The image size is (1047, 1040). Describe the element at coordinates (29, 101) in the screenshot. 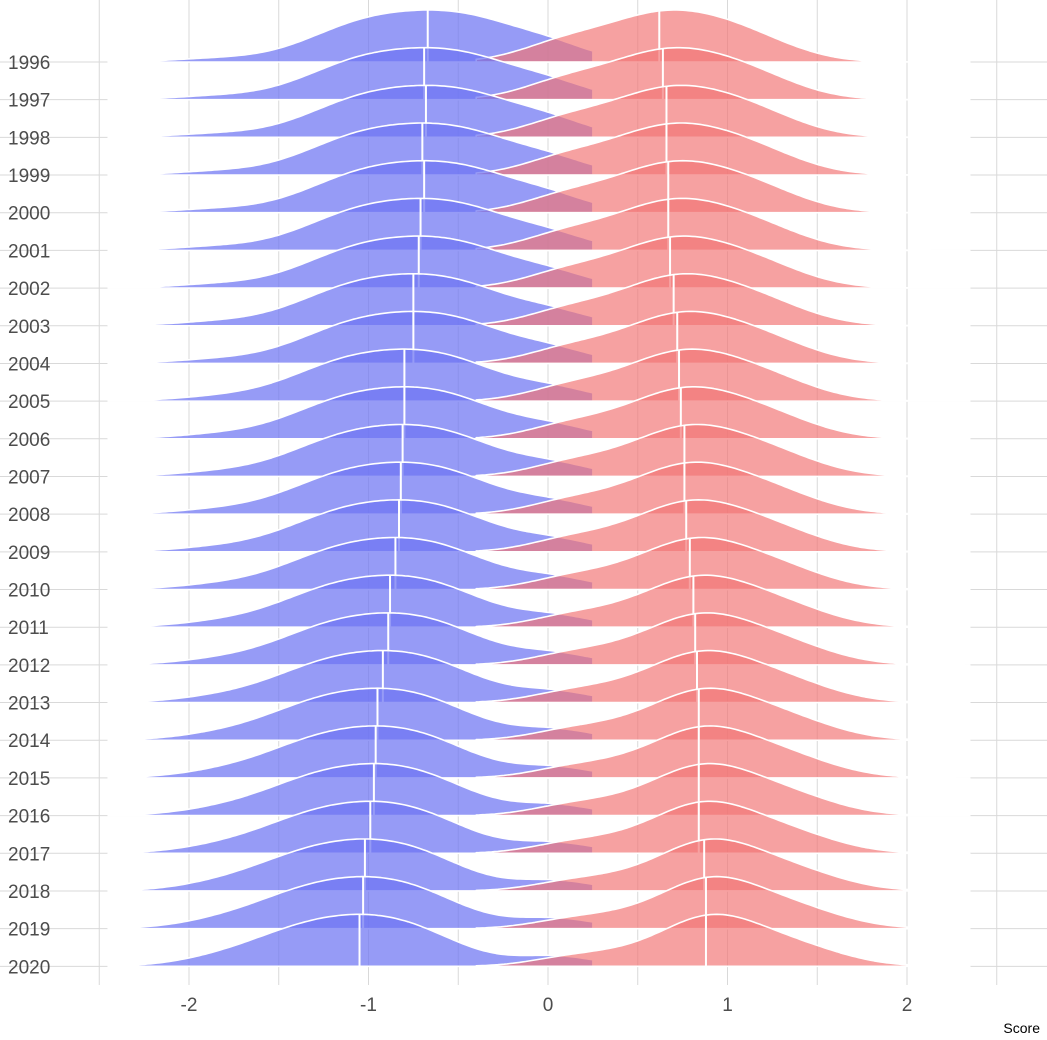

I see `y-tick-label: 1997` at that location.